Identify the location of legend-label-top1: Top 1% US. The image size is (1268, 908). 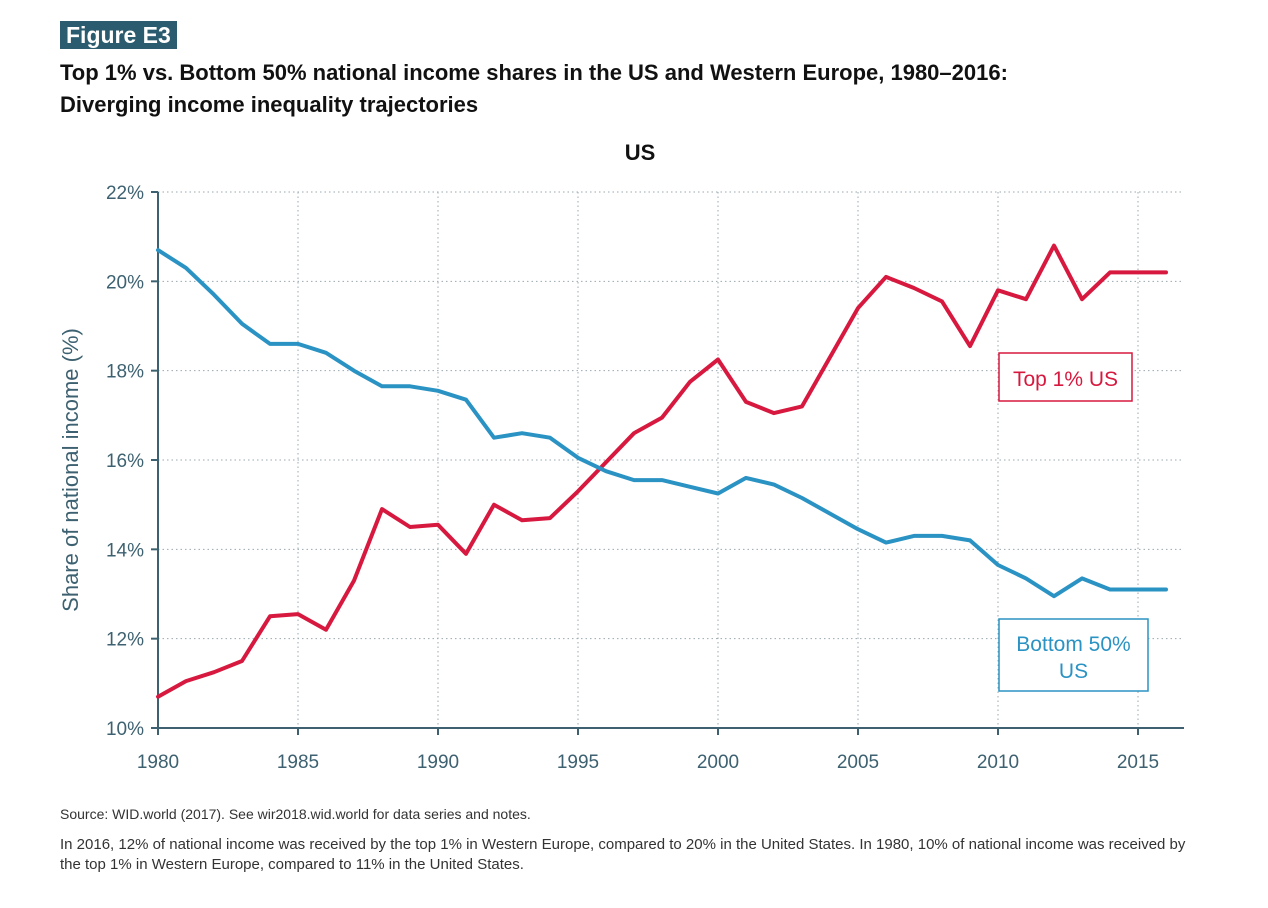
(1065, 379).